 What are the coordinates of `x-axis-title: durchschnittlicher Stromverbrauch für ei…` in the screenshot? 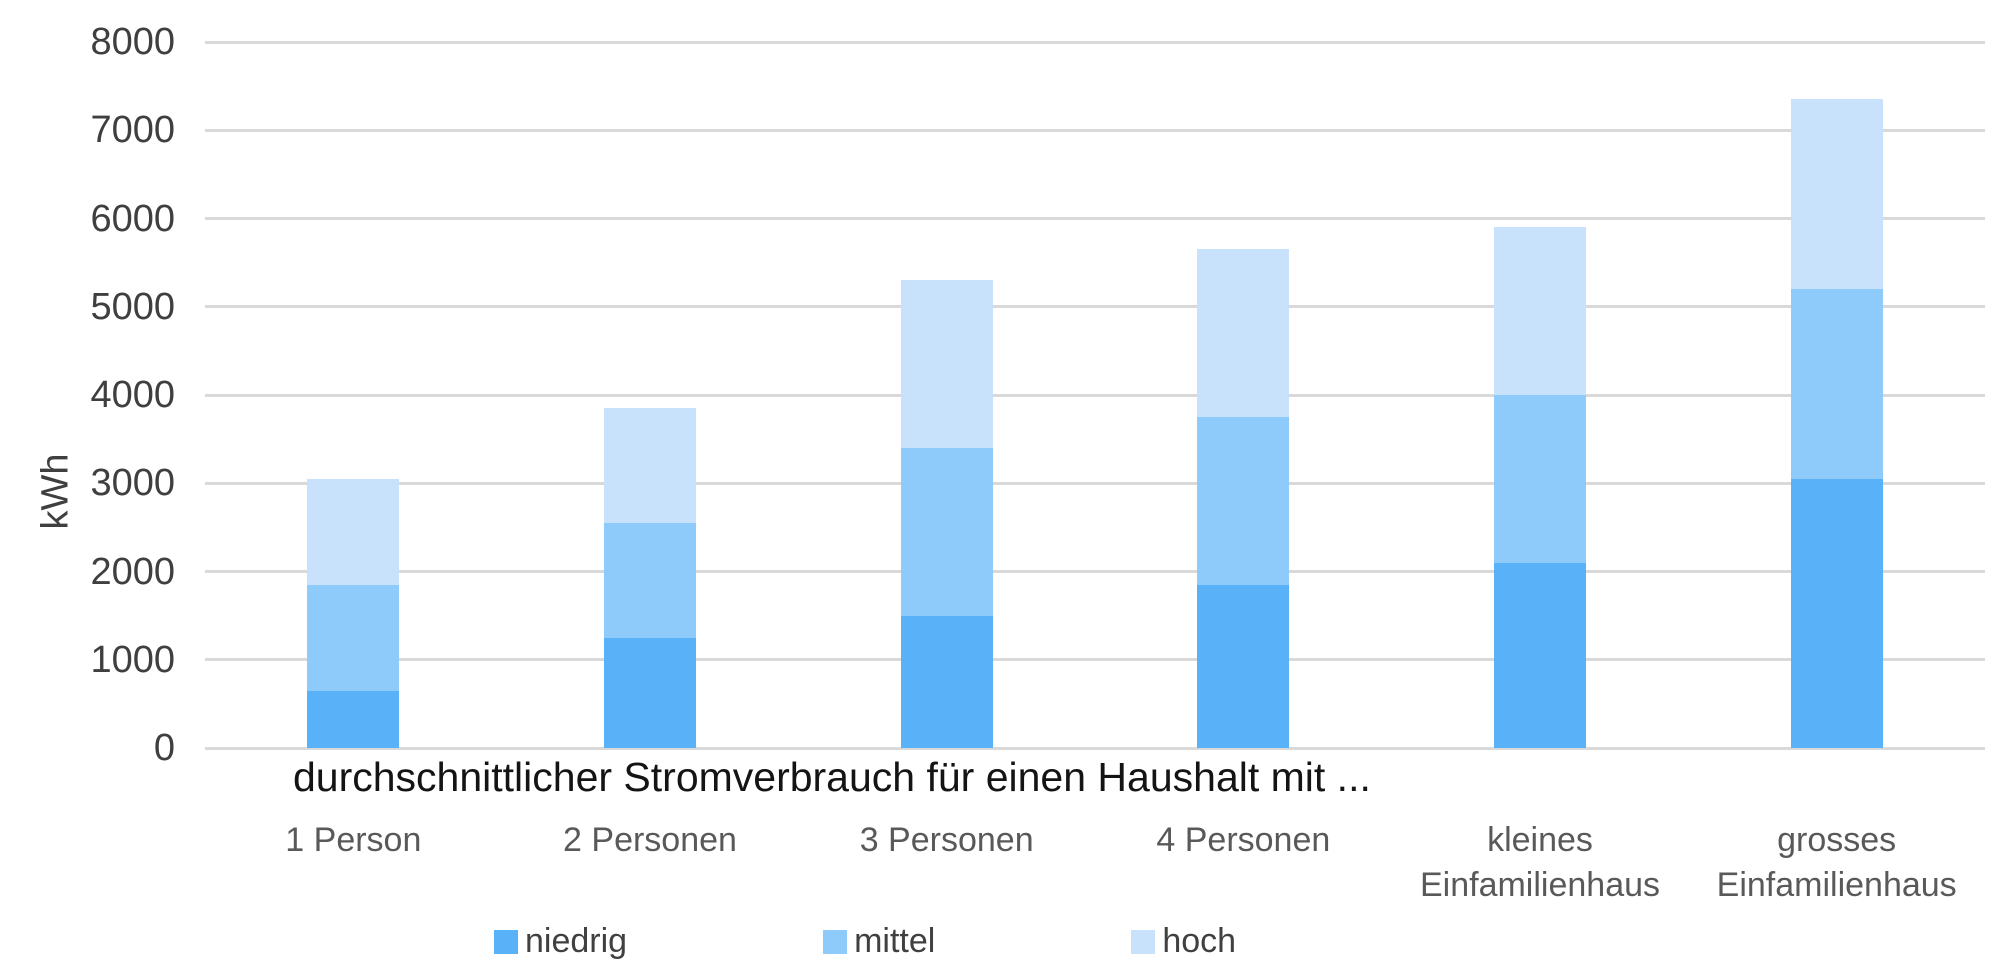 It's located at (832, 777).